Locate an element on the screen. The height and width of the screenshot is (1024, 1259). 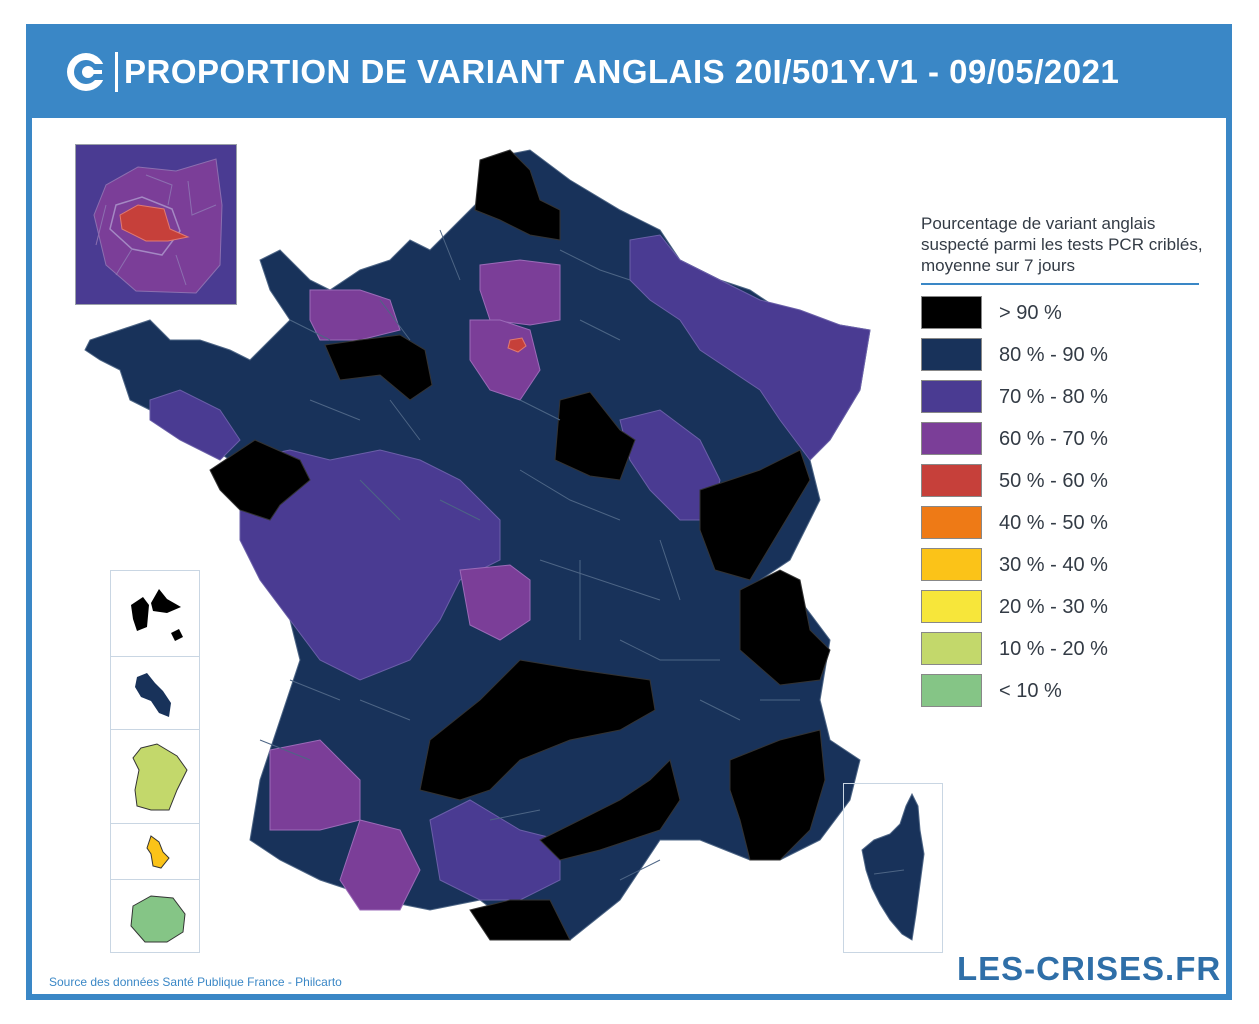
region-loire-atlantique is located at coordinates (260, 480).